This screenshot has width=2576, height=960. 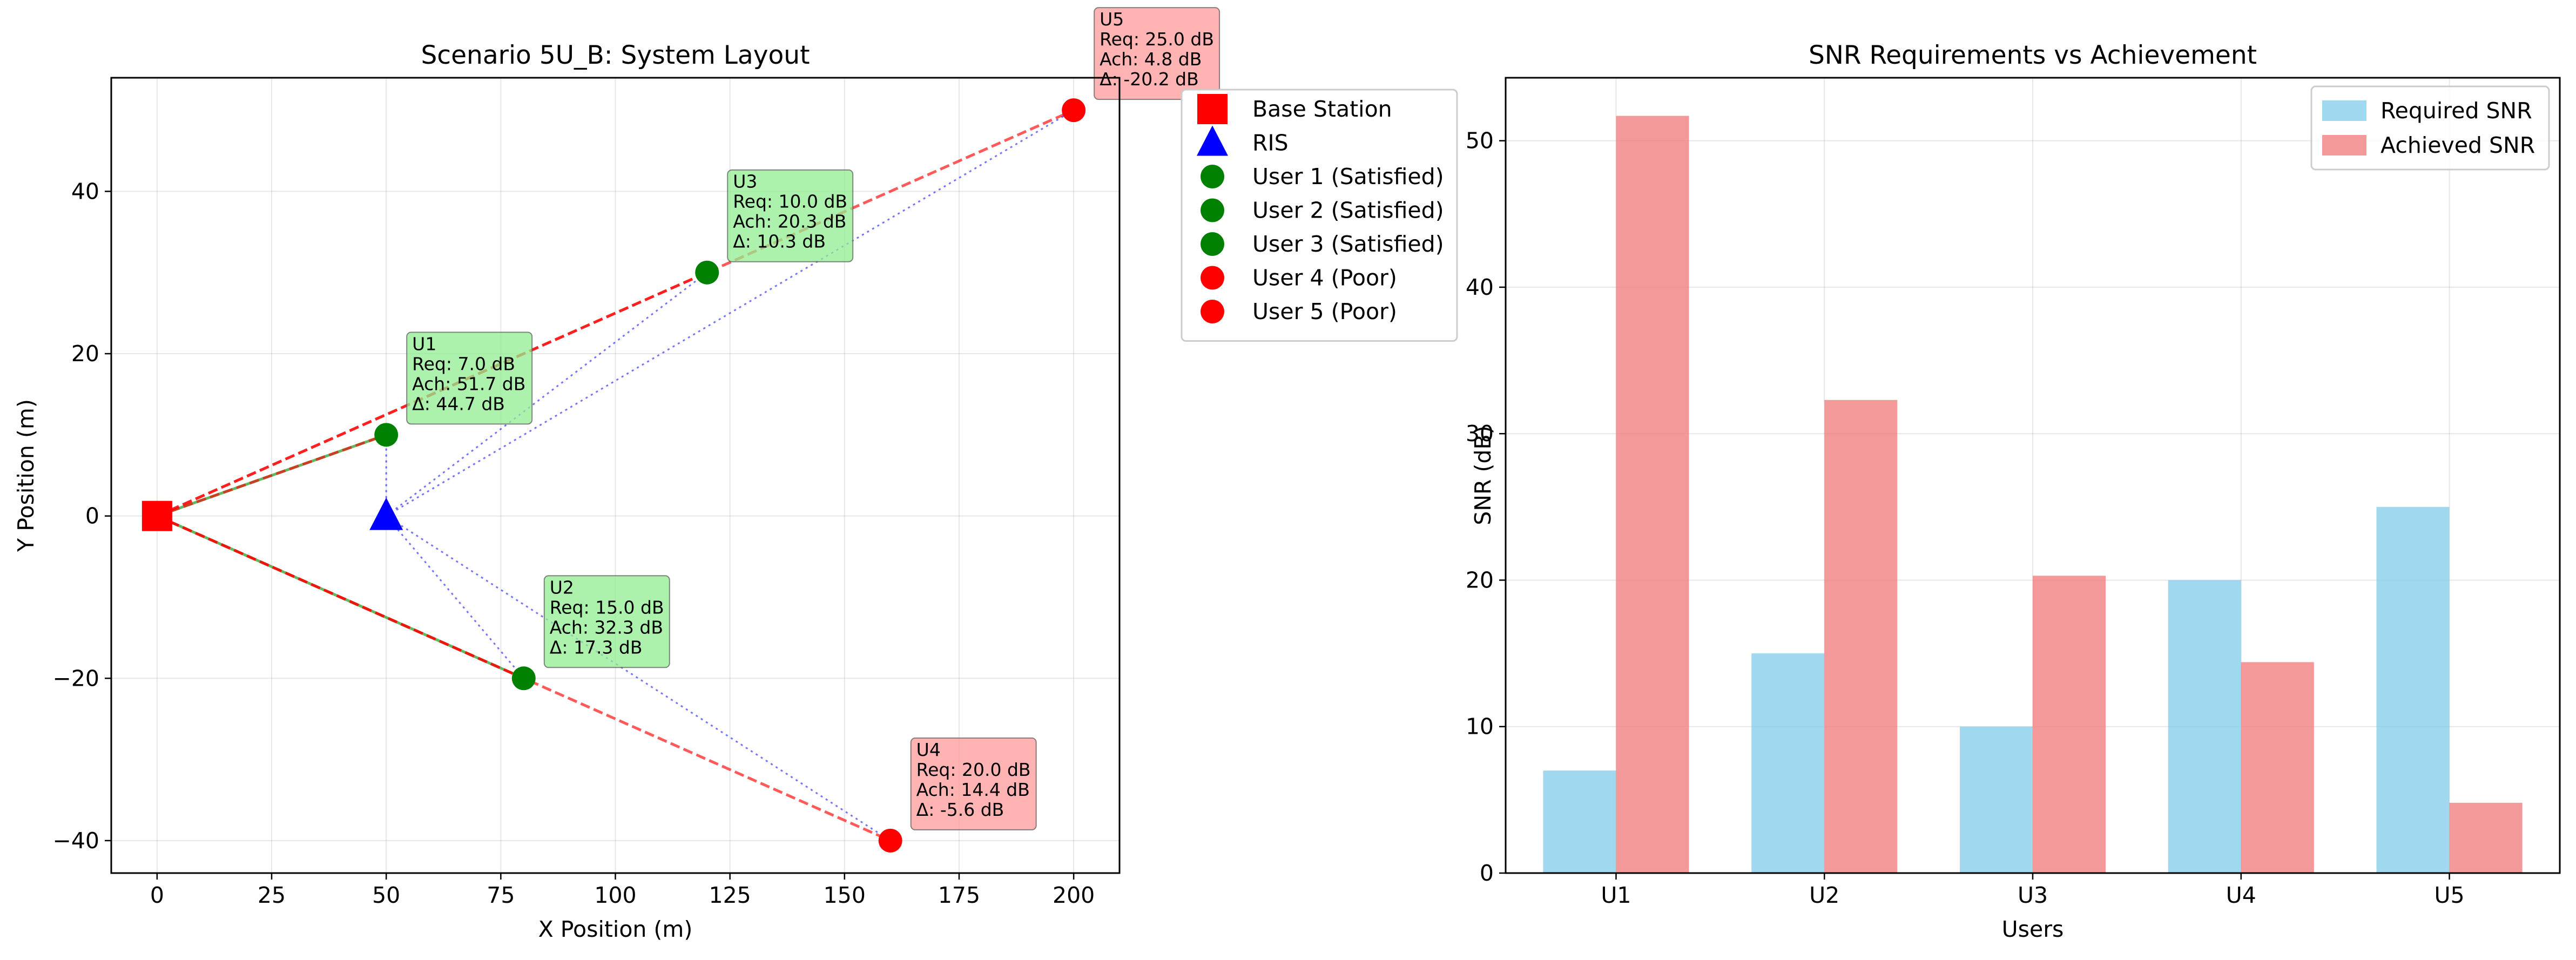 I want to click on annotation-text: Ach: 32.3 dB, so click(x=606, y=628).